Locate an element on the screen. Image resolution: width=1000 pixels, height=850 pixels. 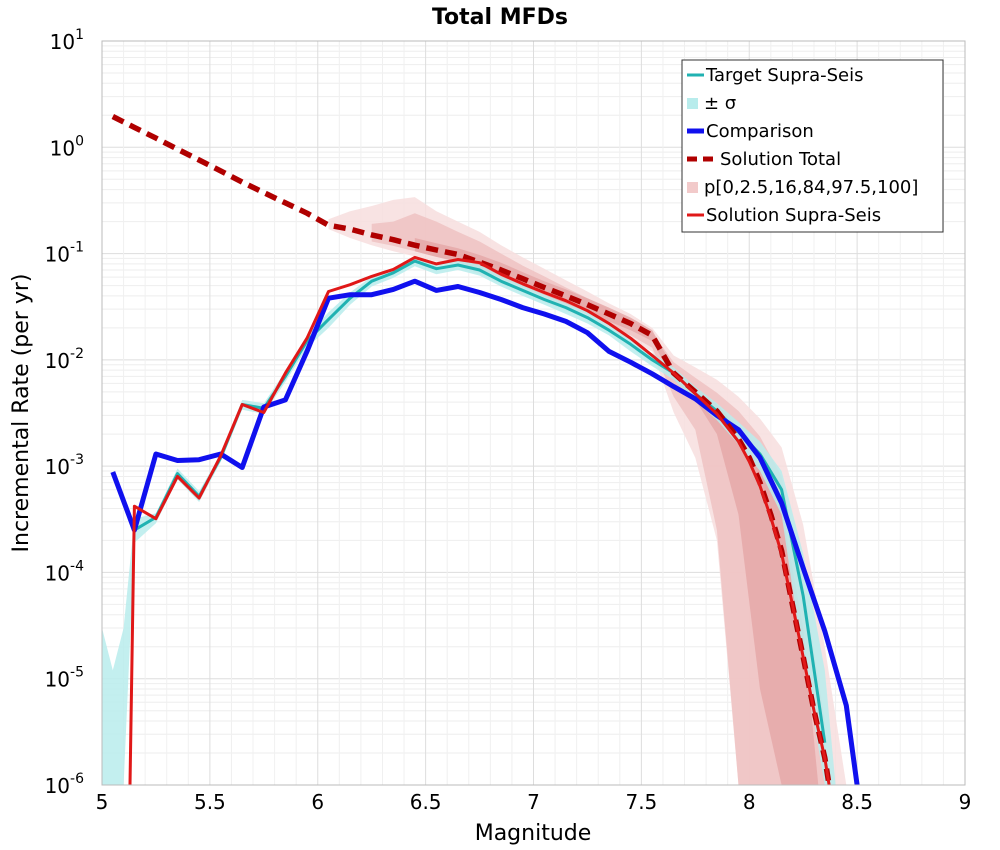
chart-title: Total MFDs is located at coordinates (500, 17).